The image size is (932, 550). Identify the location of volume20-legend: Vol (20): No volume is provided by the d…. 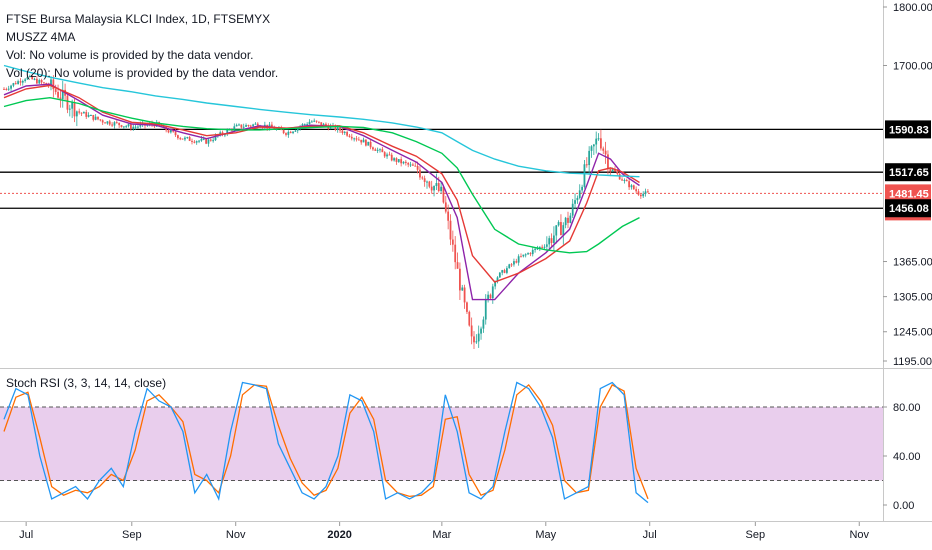
(142, 73).